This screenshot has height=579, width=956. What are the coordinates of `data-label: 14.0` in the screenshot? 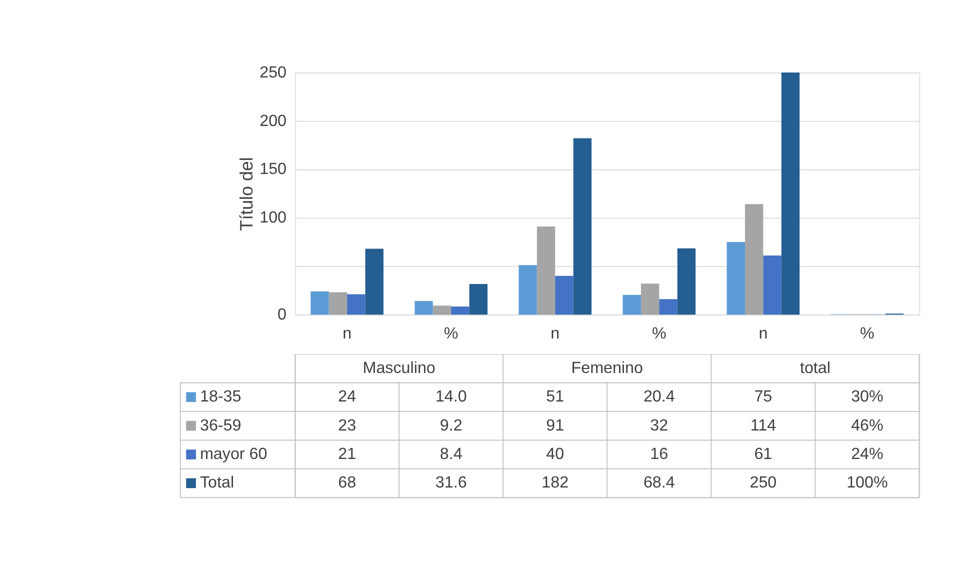 It's located at (451, 397).